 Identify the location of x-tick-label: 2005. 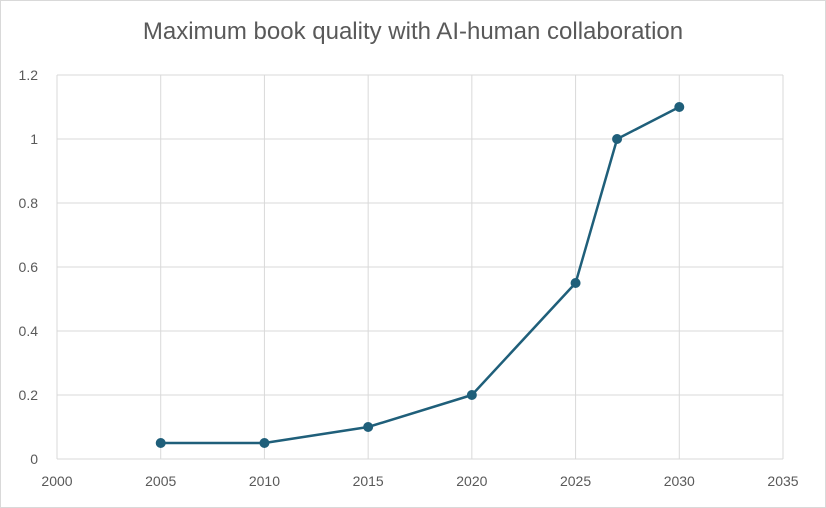
(160, 481).